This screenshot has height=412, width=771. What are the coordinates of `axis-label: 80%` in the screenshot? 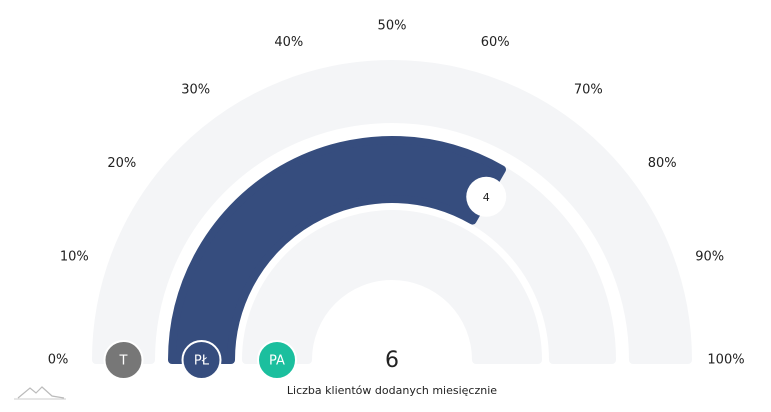 It's located at (662, 163).